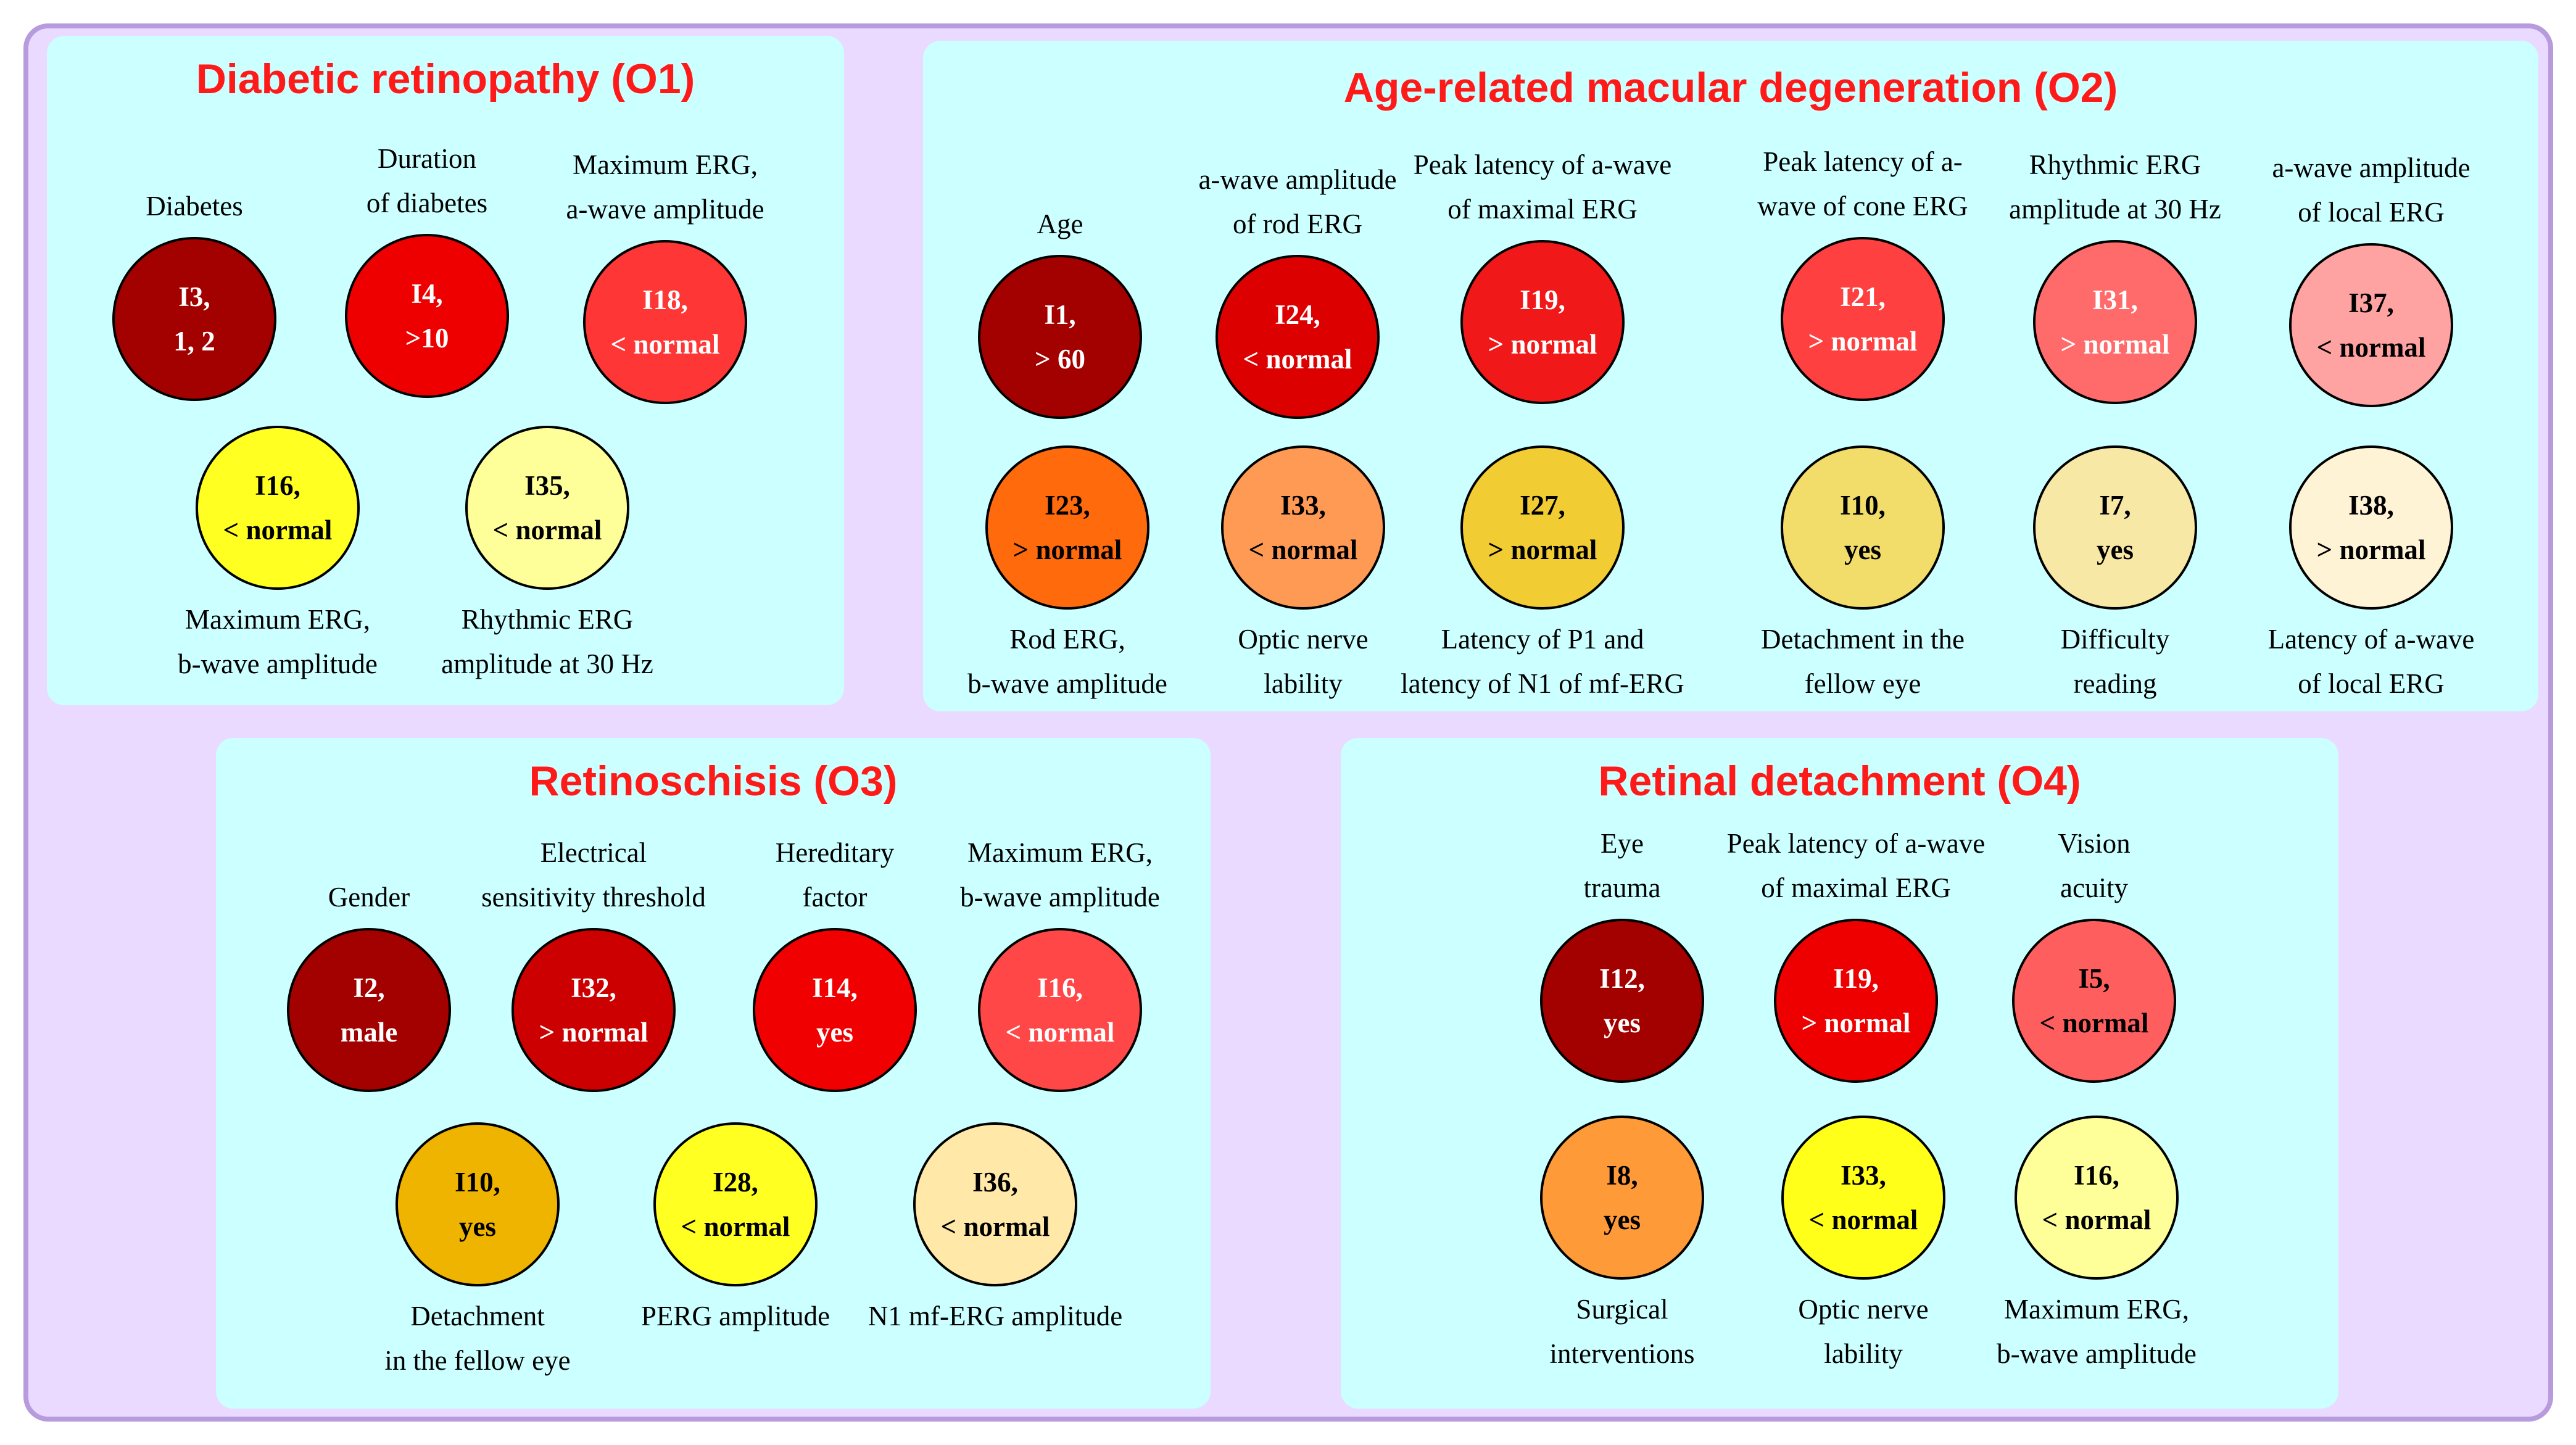 This screenshot has height=1445, width=2576. I want to click on node-label: Age, so click(1060, 224).